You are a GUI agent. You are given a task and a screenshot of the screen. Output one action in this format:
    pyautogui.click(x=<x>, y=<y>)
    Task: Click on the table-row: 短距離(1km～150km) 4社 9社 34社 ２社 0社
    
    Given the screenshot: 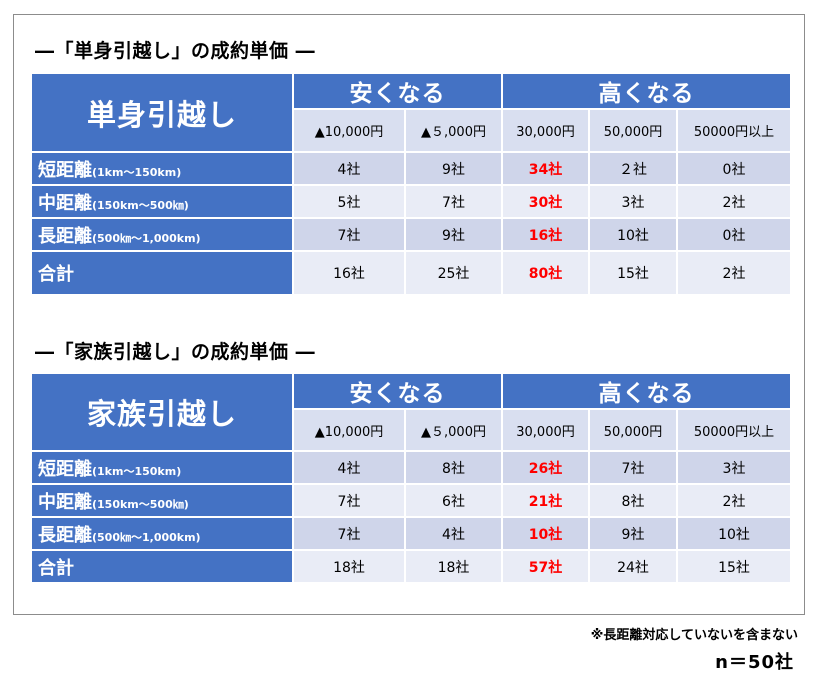 What is the action you would take?
    pyautogui.click(x=411, y=168)
    